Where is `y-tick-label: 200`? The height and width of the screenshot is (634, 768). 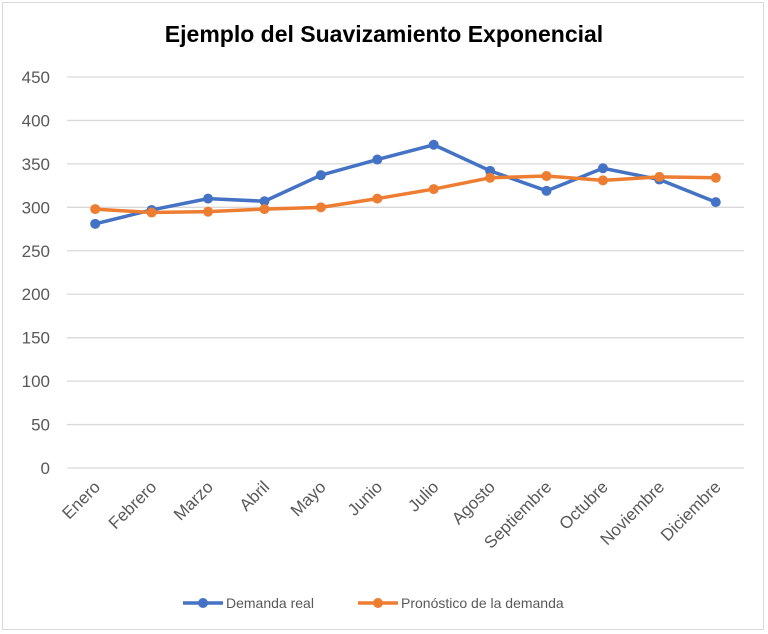
y-tick-label: 200 is located at coordinates (36, 294).